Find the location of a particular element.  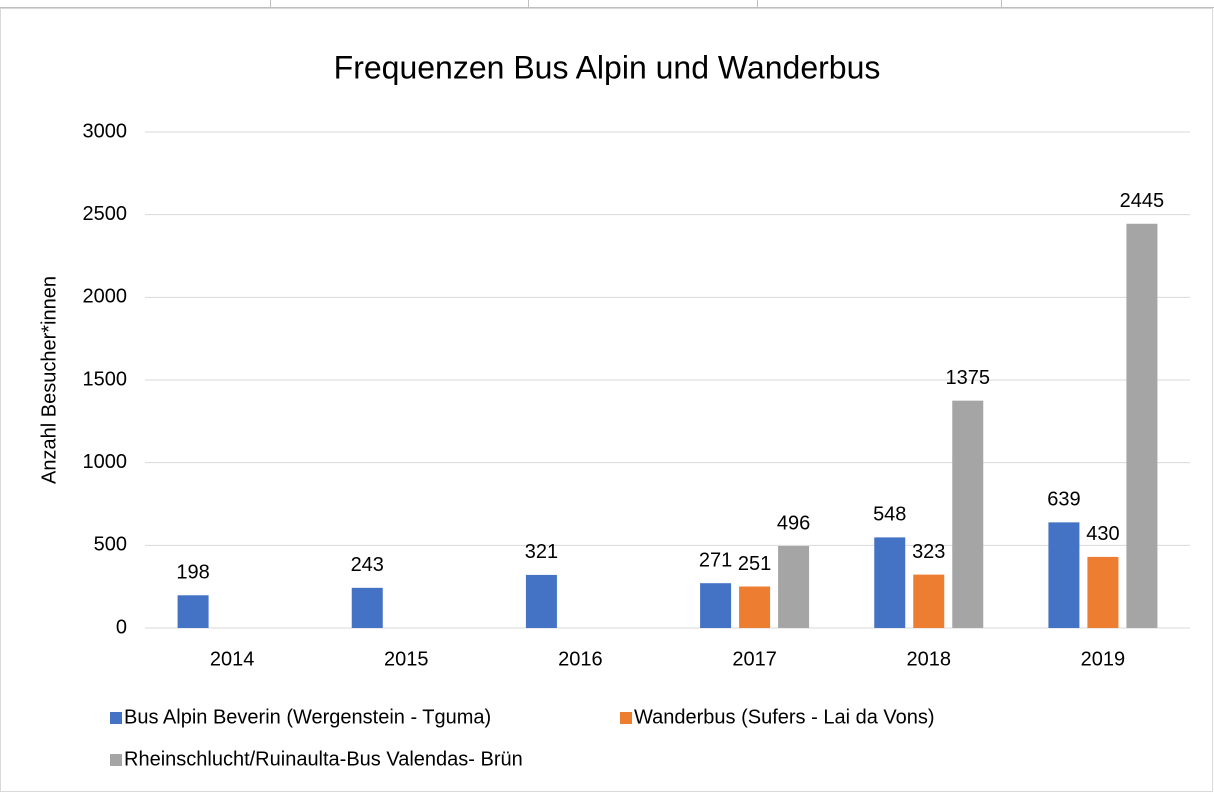

x-tick-label: 2014 is located at coordinates (232, 659).